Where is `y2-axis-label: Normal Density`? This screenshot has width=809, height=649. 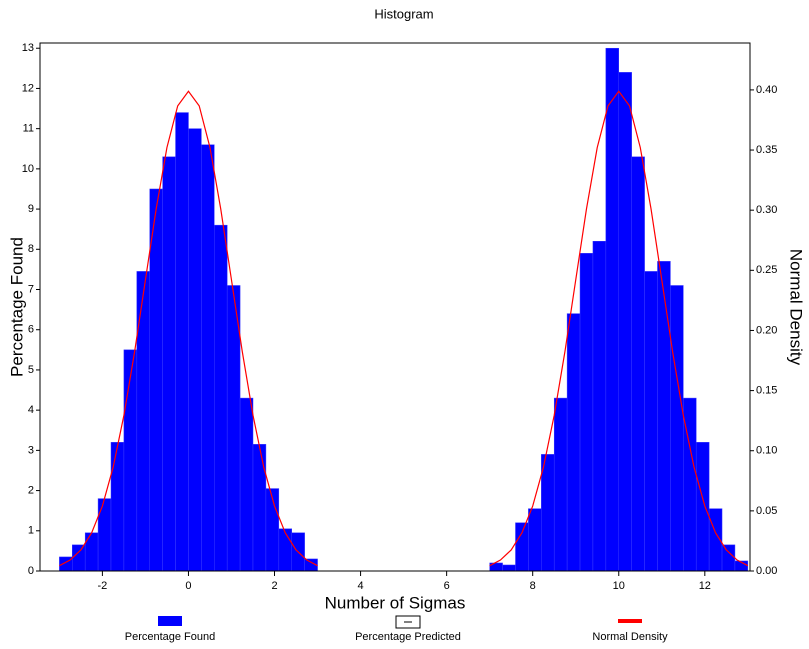
y2-axis-label: Normal Density is located at coordinates (796, 307).